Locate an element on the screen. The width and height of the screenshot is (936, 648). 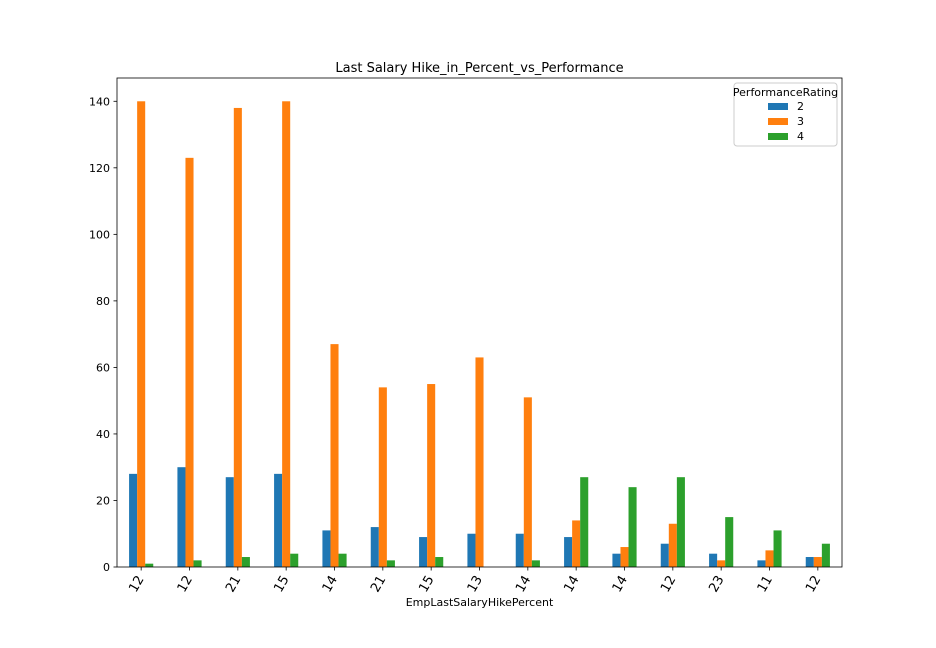
y-tick-label: 20 is located at coordinates (103, 500).